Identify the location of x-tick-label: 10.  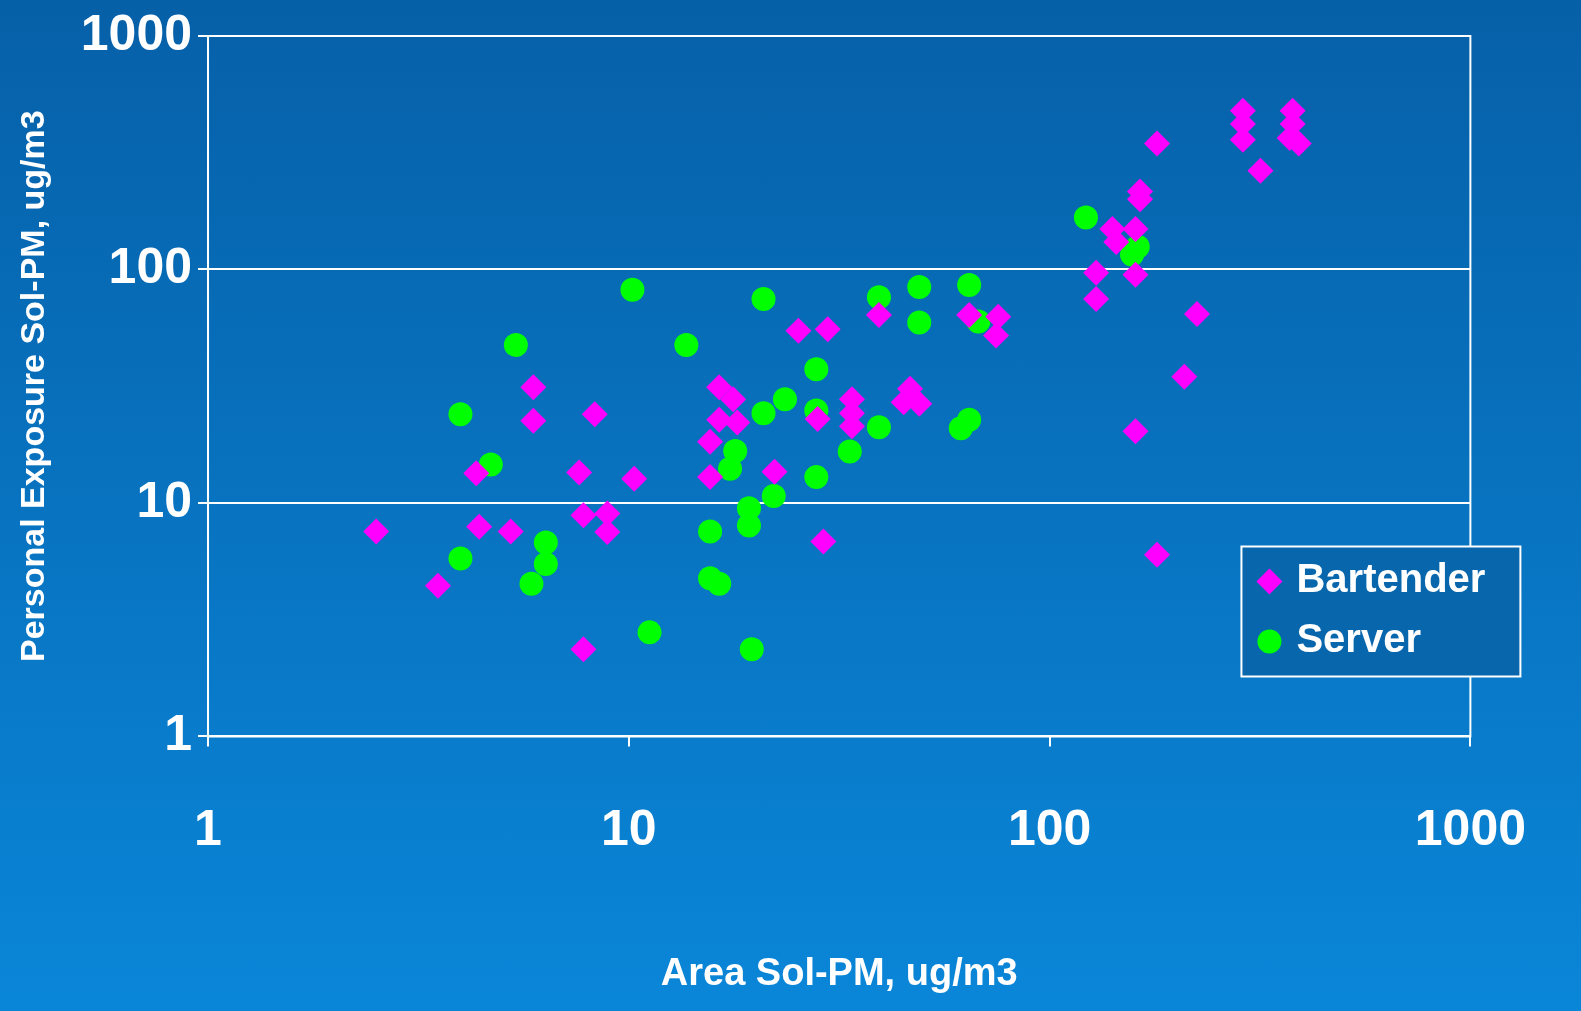
(629, 828).